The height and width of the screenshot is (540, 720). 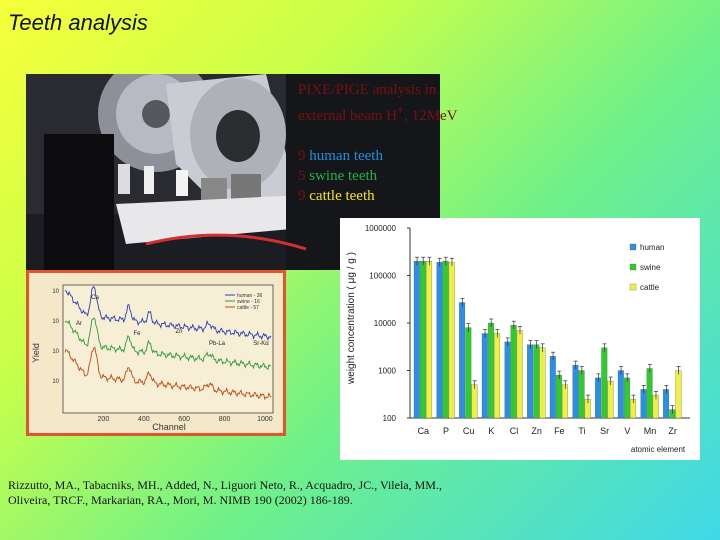 I want to click on legend-swatch-swine, so click(x=633, y=267).